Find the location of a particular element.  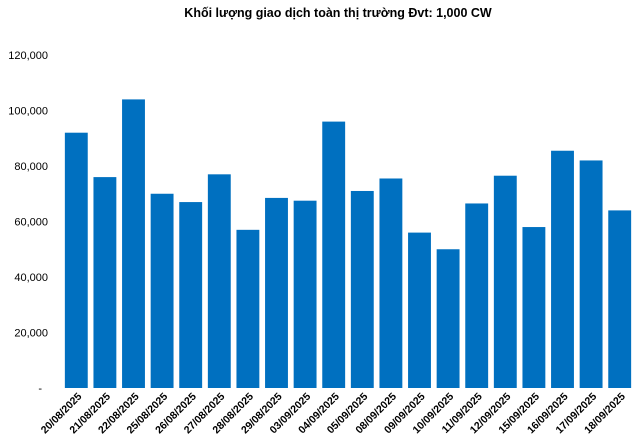

y-tick-label: 20,000 is located at coordinates (31, 334).